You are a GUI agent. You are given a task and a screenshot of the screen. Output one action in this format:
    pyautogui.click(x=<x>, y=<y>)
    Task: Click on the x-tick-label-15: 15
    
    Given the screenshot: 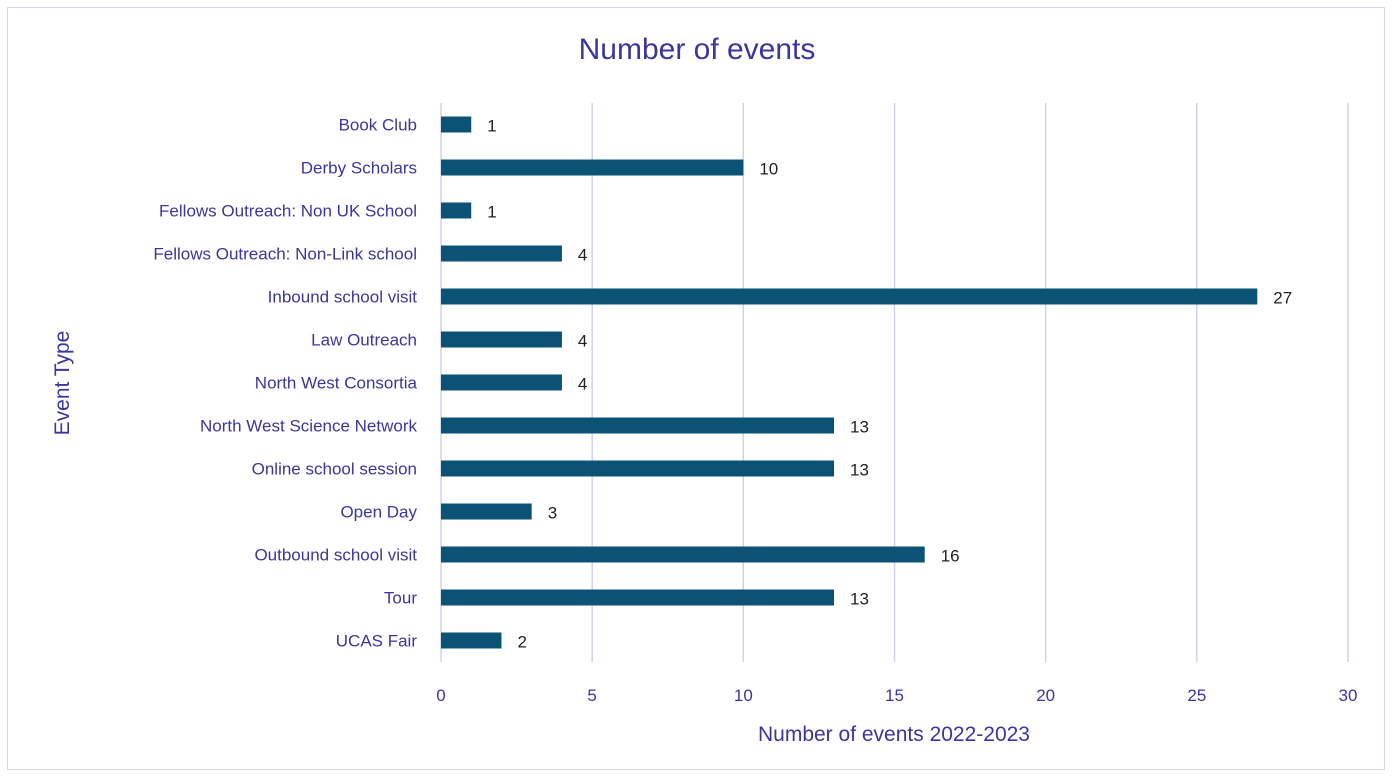 What is the action you would take?
    pyautogui.click(x=894, y=695)
    